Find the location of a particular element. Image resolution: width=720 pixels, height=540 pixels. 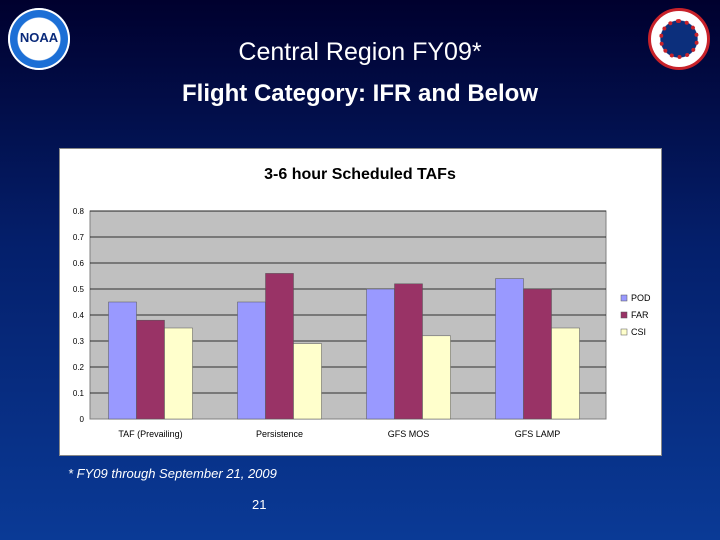

nws-logo is located at coordinates (679, 39).